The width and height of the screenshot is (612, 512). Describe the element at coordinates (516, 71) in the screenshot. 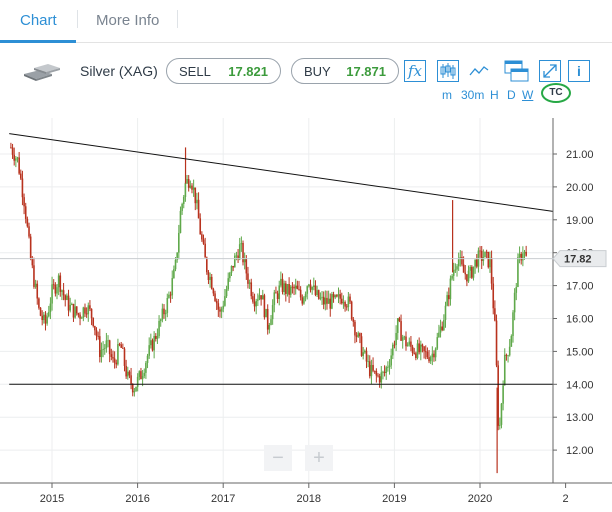

I see `layout-icon` at that location.